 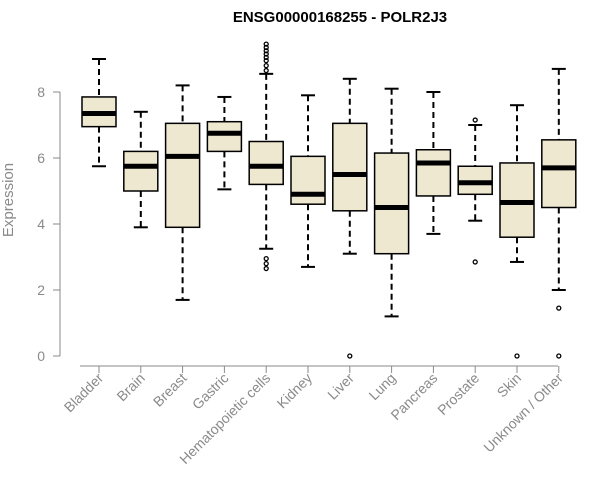 What do you see at coordinates (340, 17) in the screenshot?
I see `chart-title: ENSG00000168255 - POLR2J3` at bounding box center [340, 17].